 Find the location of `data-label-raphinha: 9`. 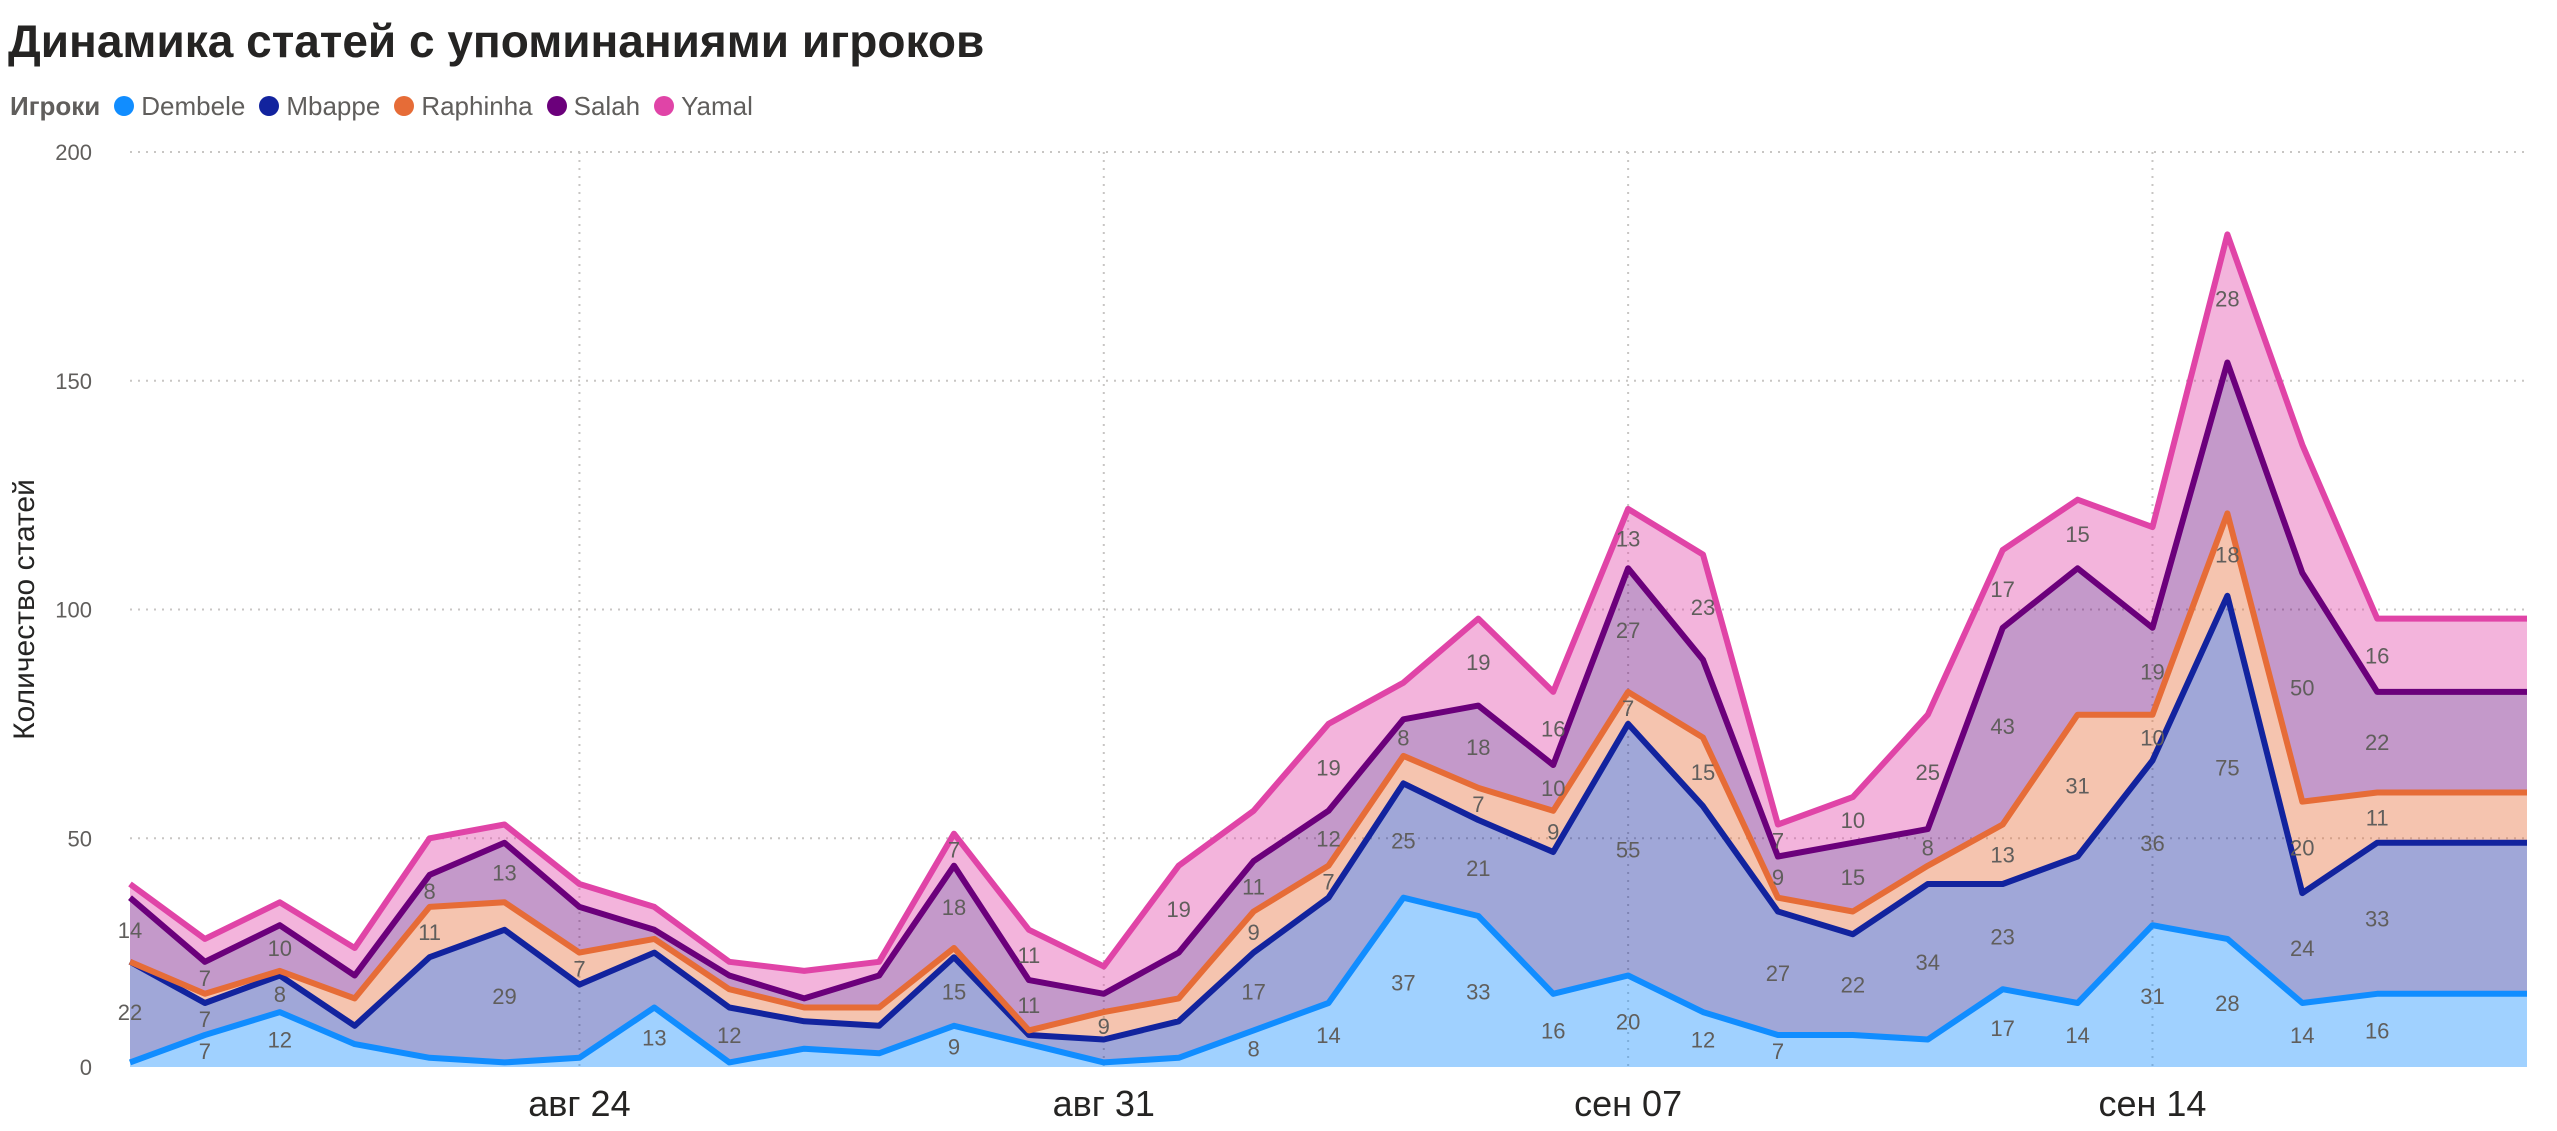

data-label-raphinha: 9 is located at coordinates (1104, 1026).